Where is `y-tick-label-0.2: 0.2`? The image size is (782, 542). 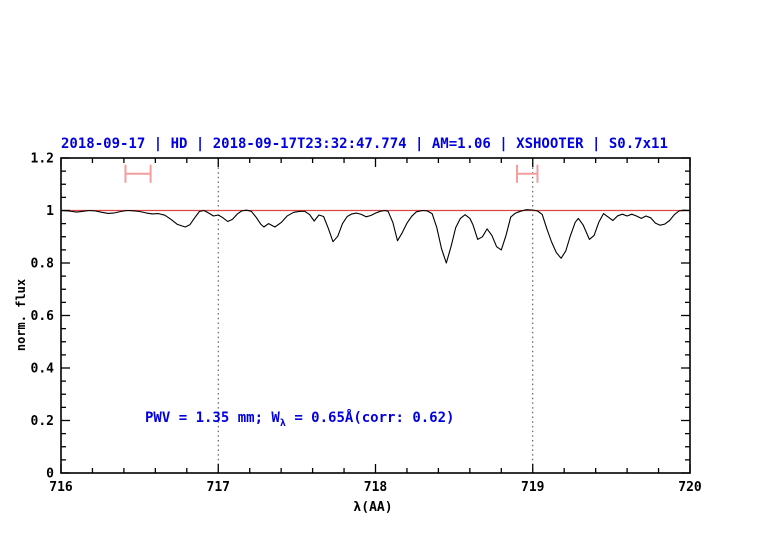 y-tick-label-0.2: 0.2 is located at coordinates (42, 421).